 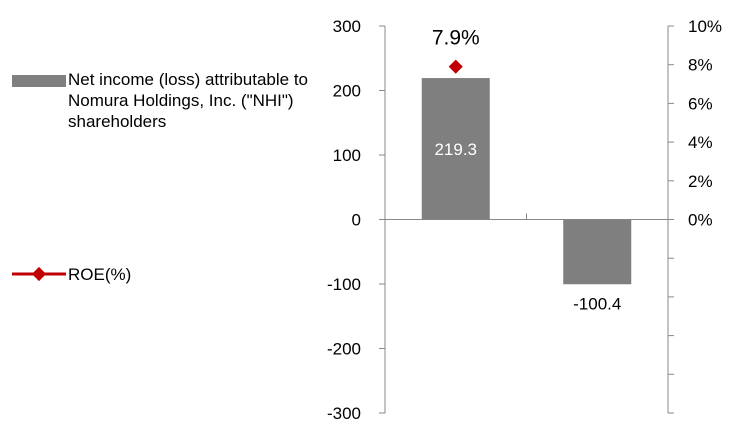 What do you see at coordinates (456, 38) in the screenshot?
I see `roe-value-label: 7.9%` at bounding box center [456, 38].